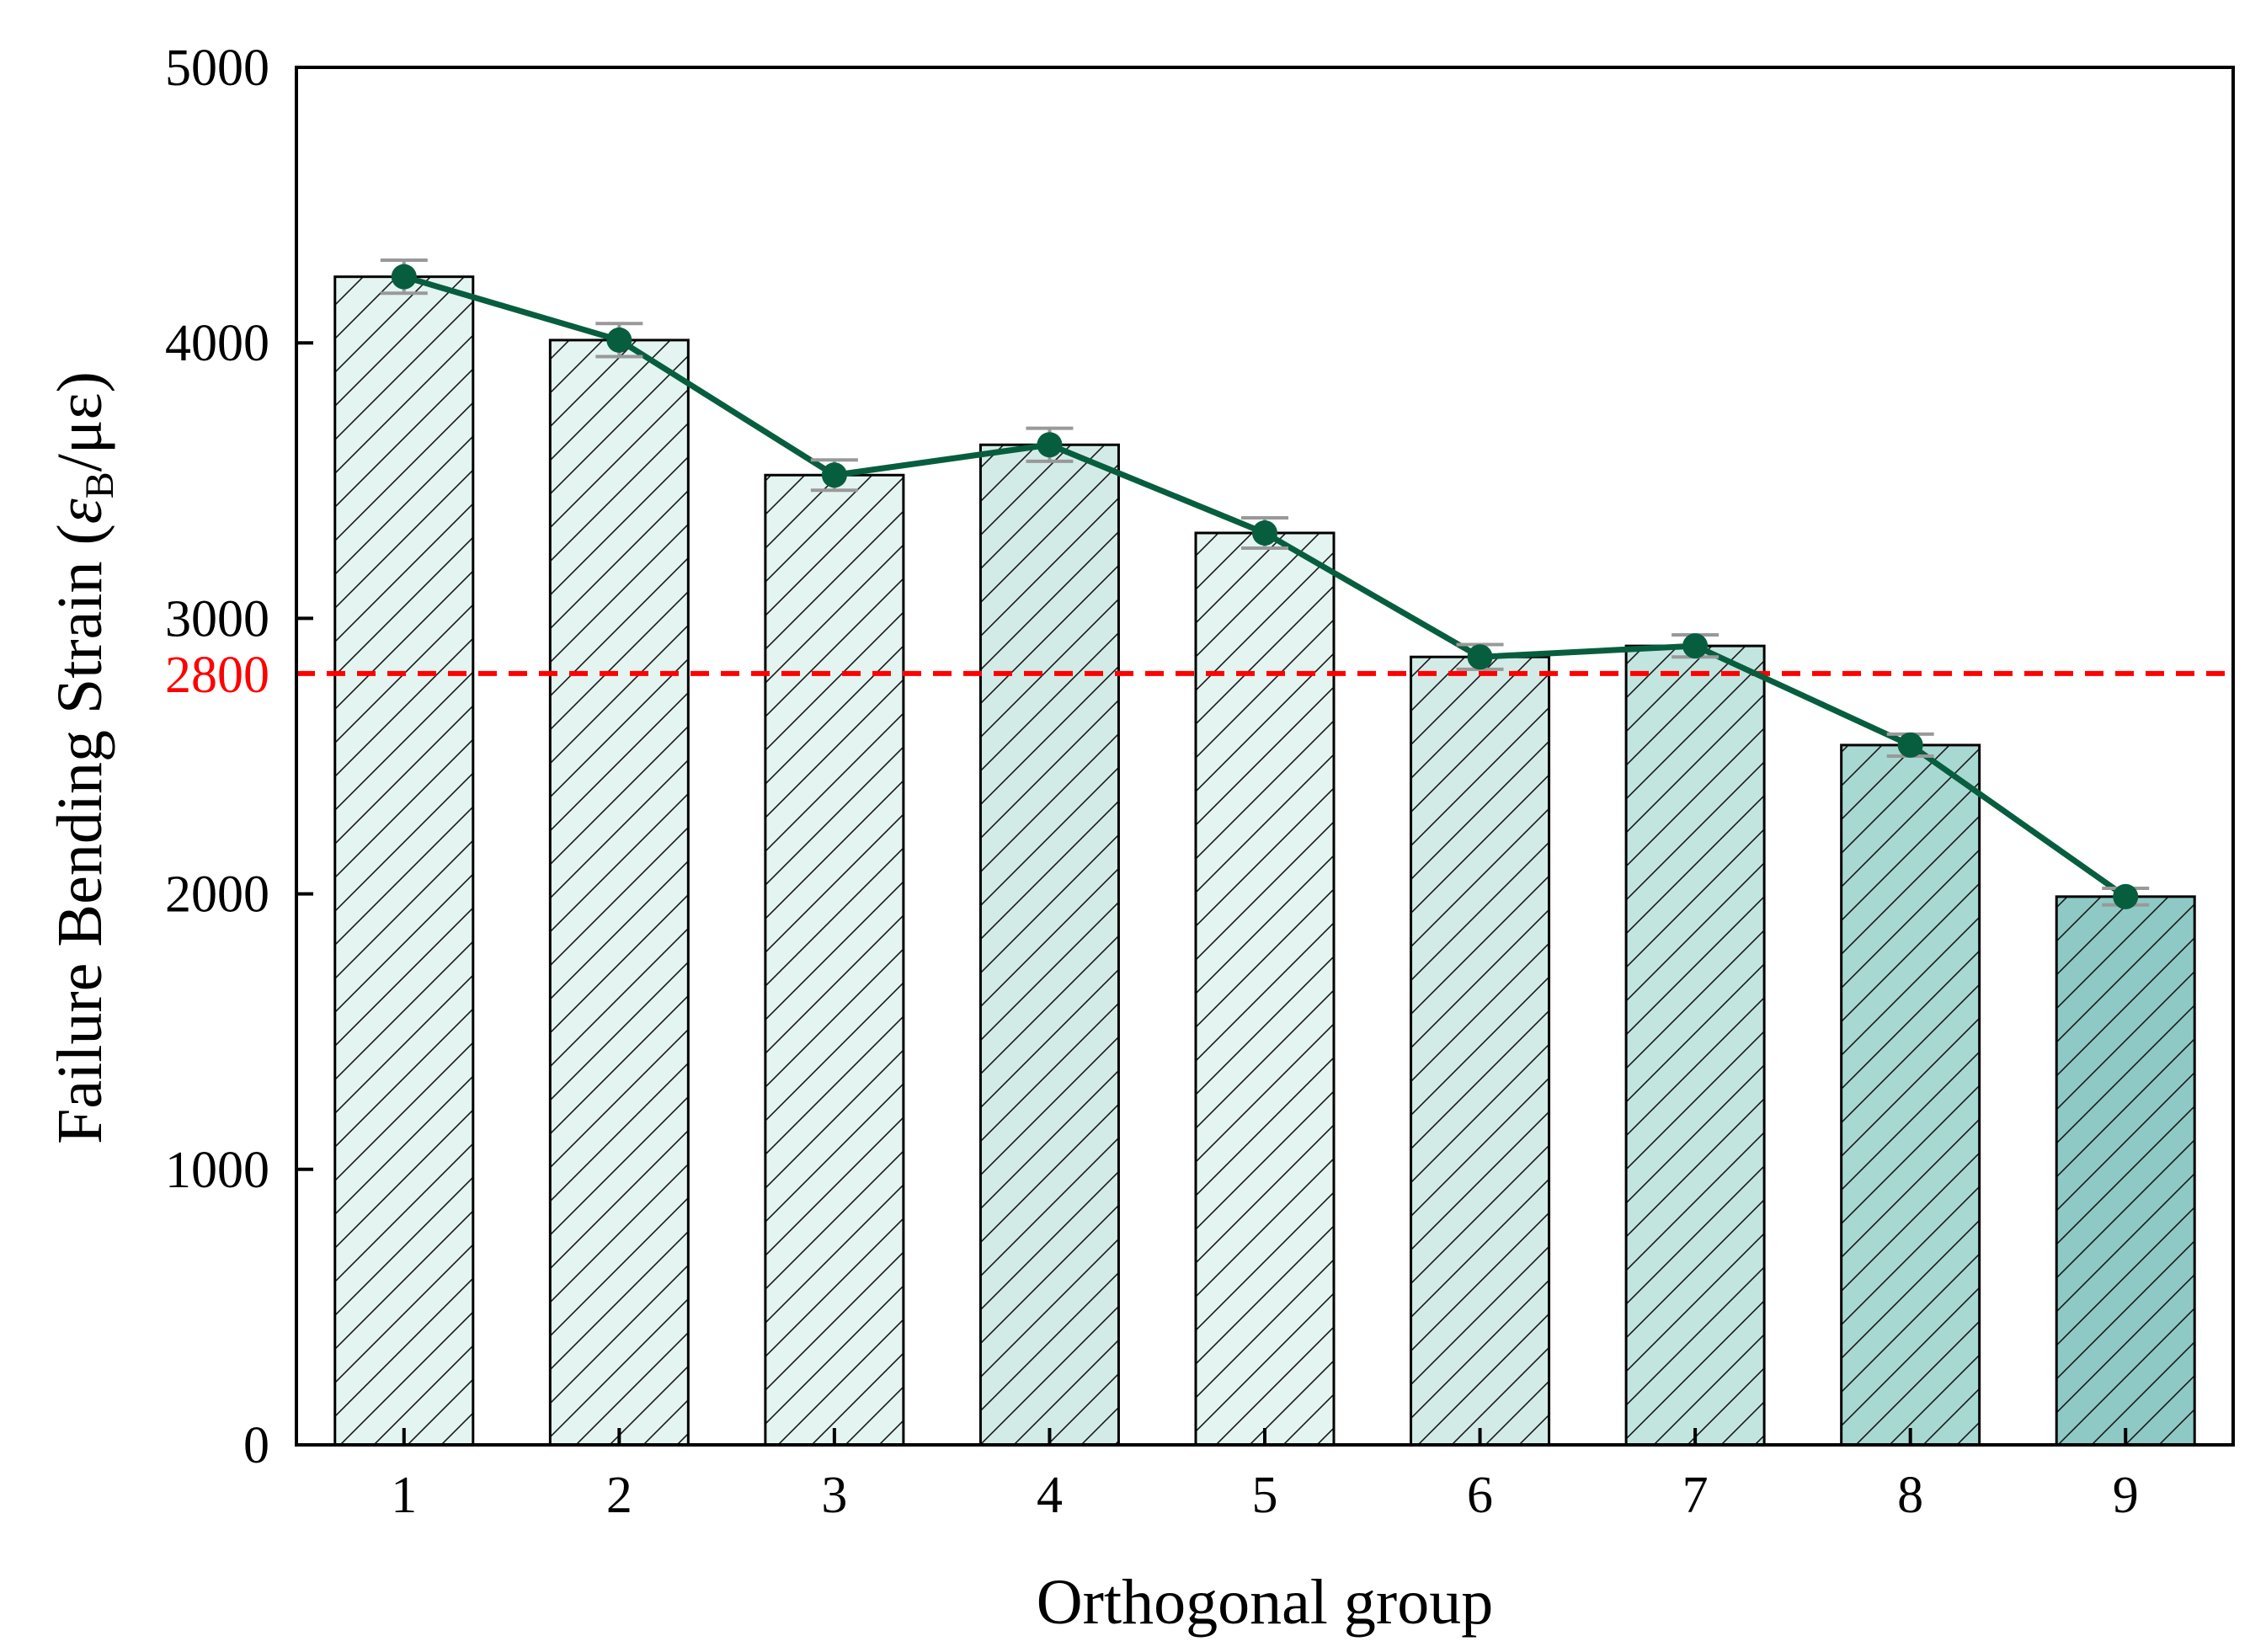  Describe the element at coordinates (80, 511) in the screenshot. I see `y-axis-title-symbol: ε` at that location.